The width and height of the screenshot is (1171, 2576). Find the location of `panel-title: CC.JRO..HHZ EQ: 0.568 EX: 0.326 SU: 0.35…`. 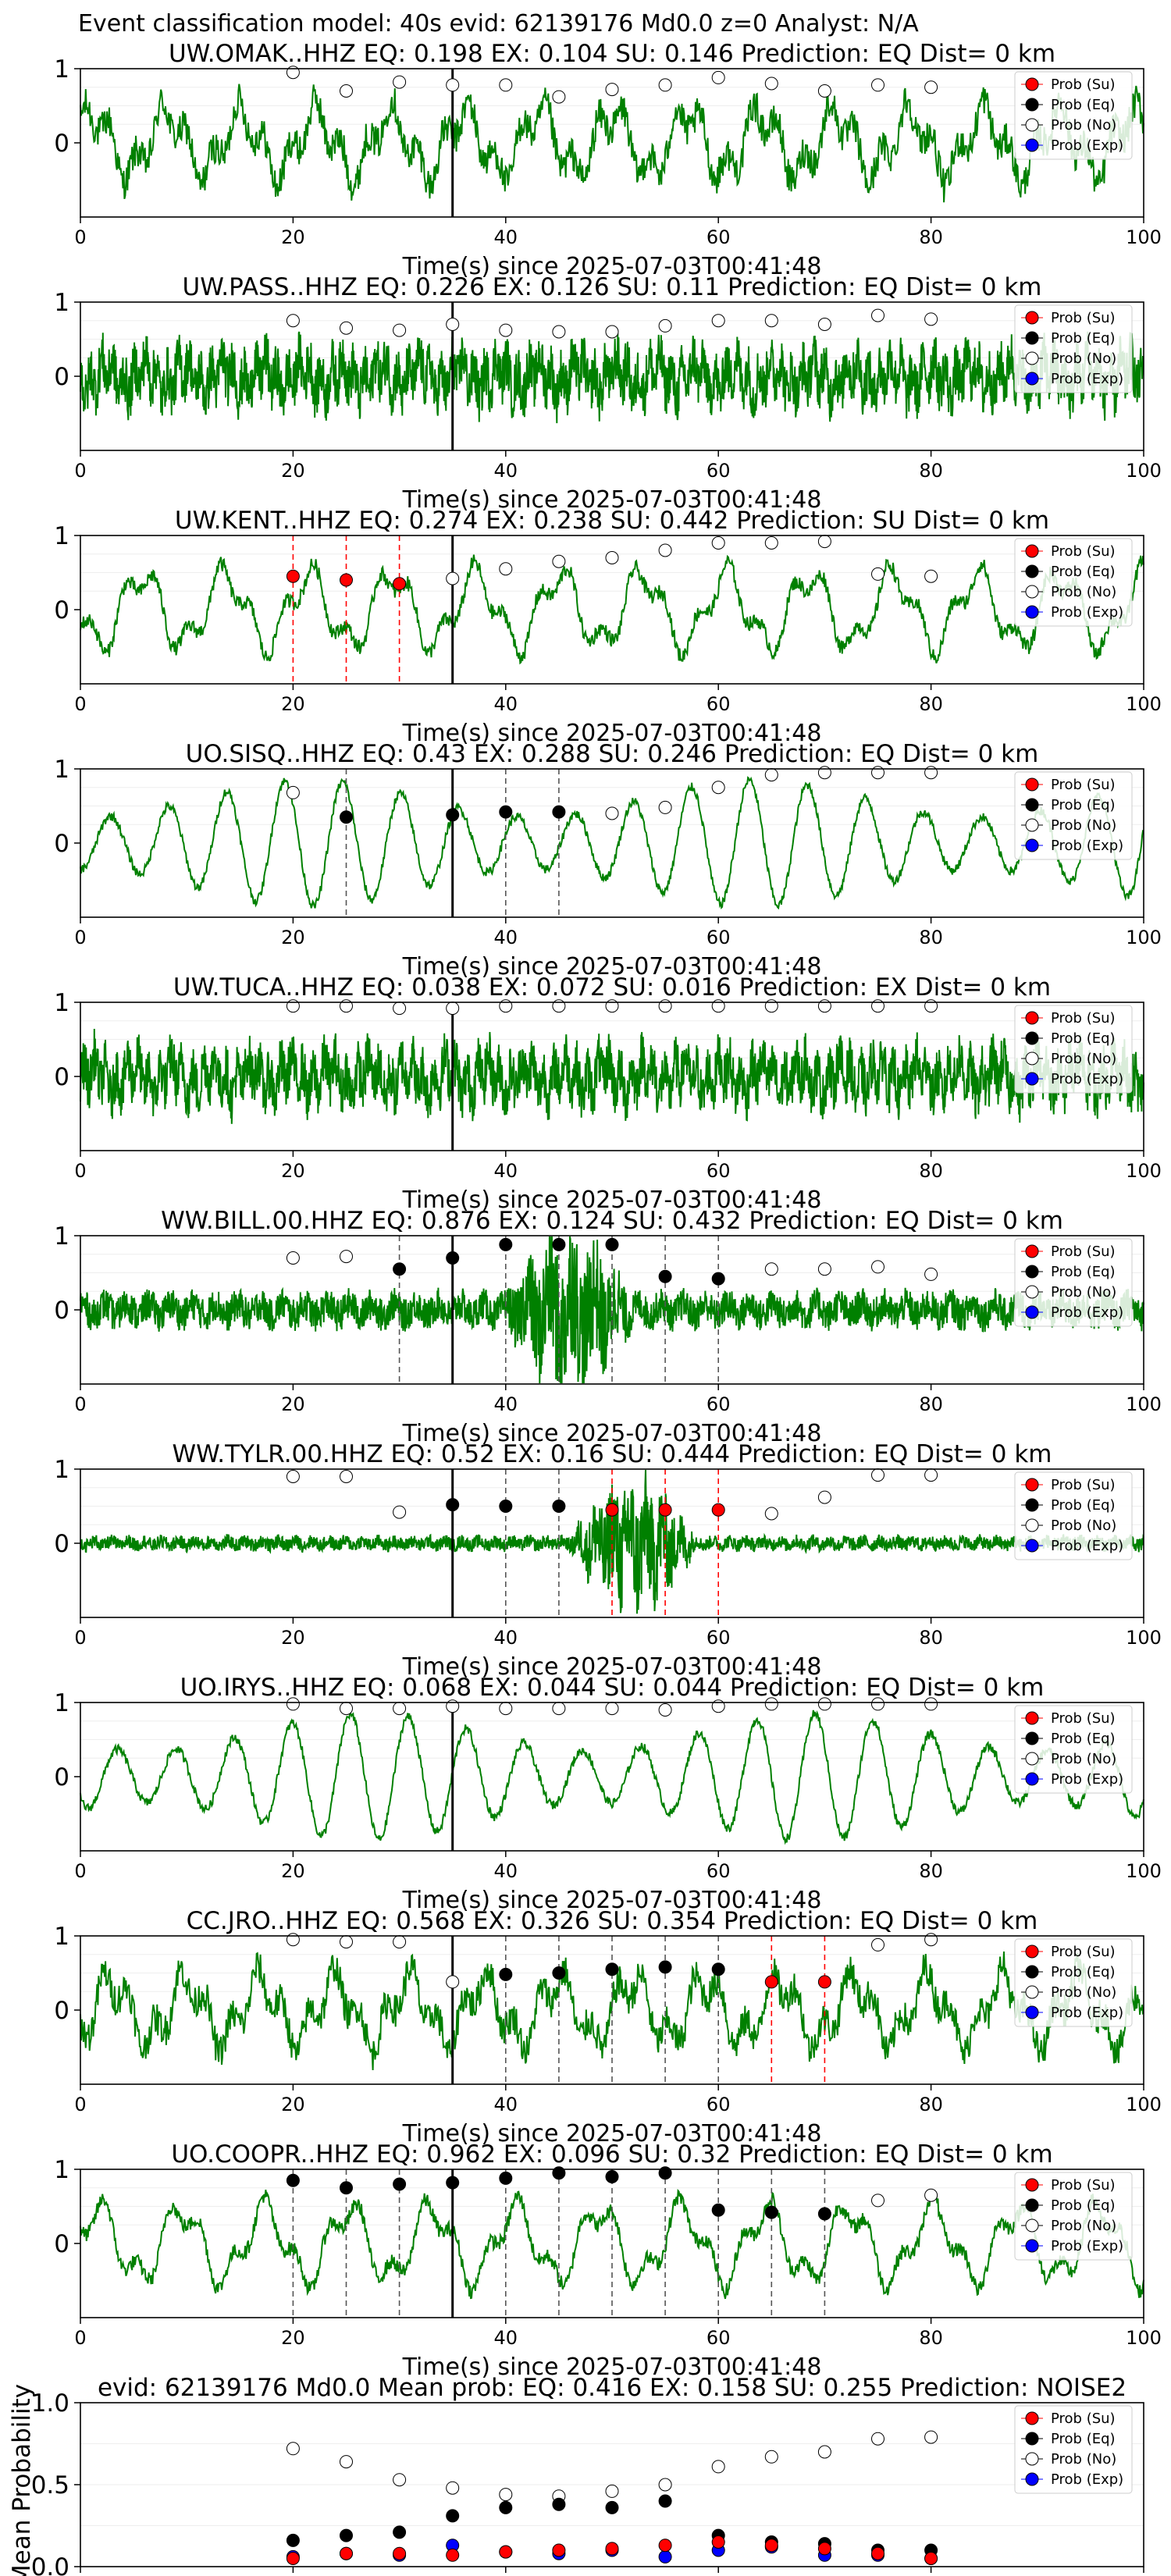

panel-title: CC.JRO..HHZ EQ: 0.568 EX: 0.326 SU: 0.35… is located at coordinates (612, 1921).